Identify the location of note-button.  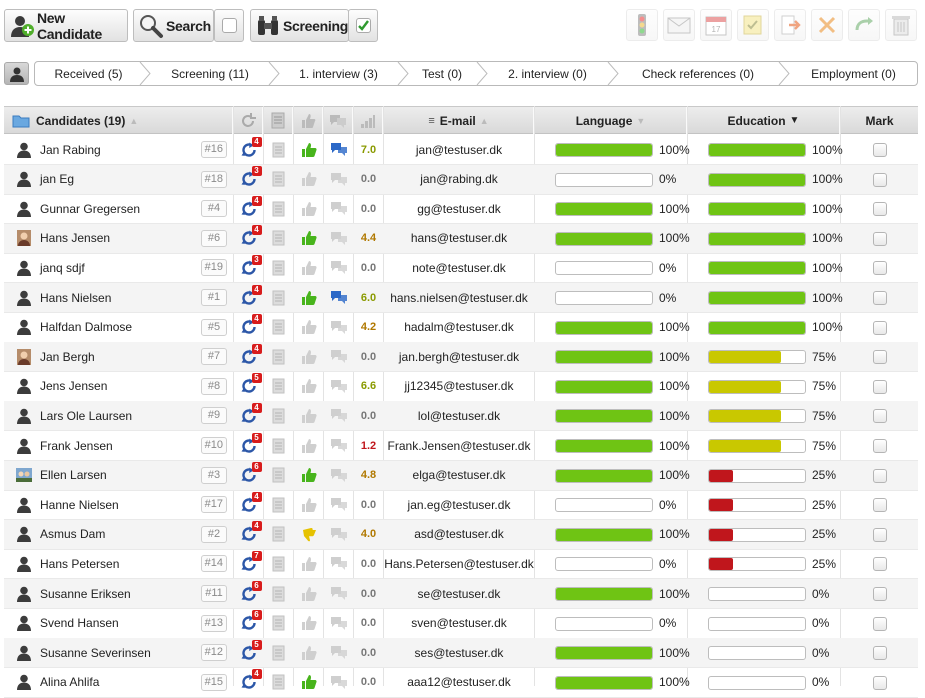
(753, 25).